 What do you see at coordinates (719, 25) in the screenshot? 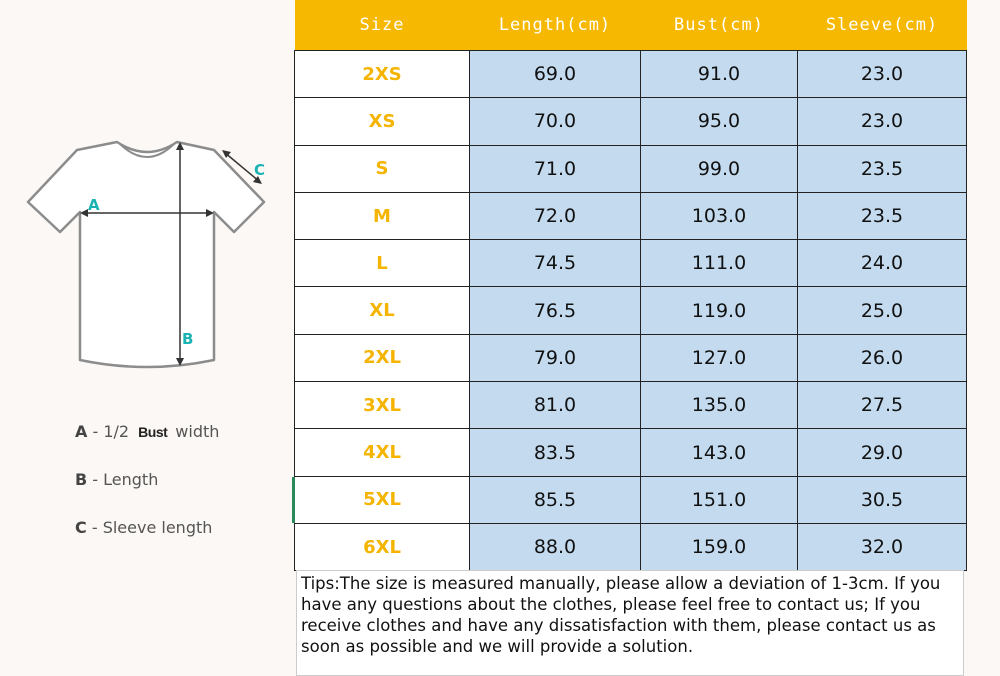
I see `header-bust: Bust(cm)` at bounding box center [719, 25].